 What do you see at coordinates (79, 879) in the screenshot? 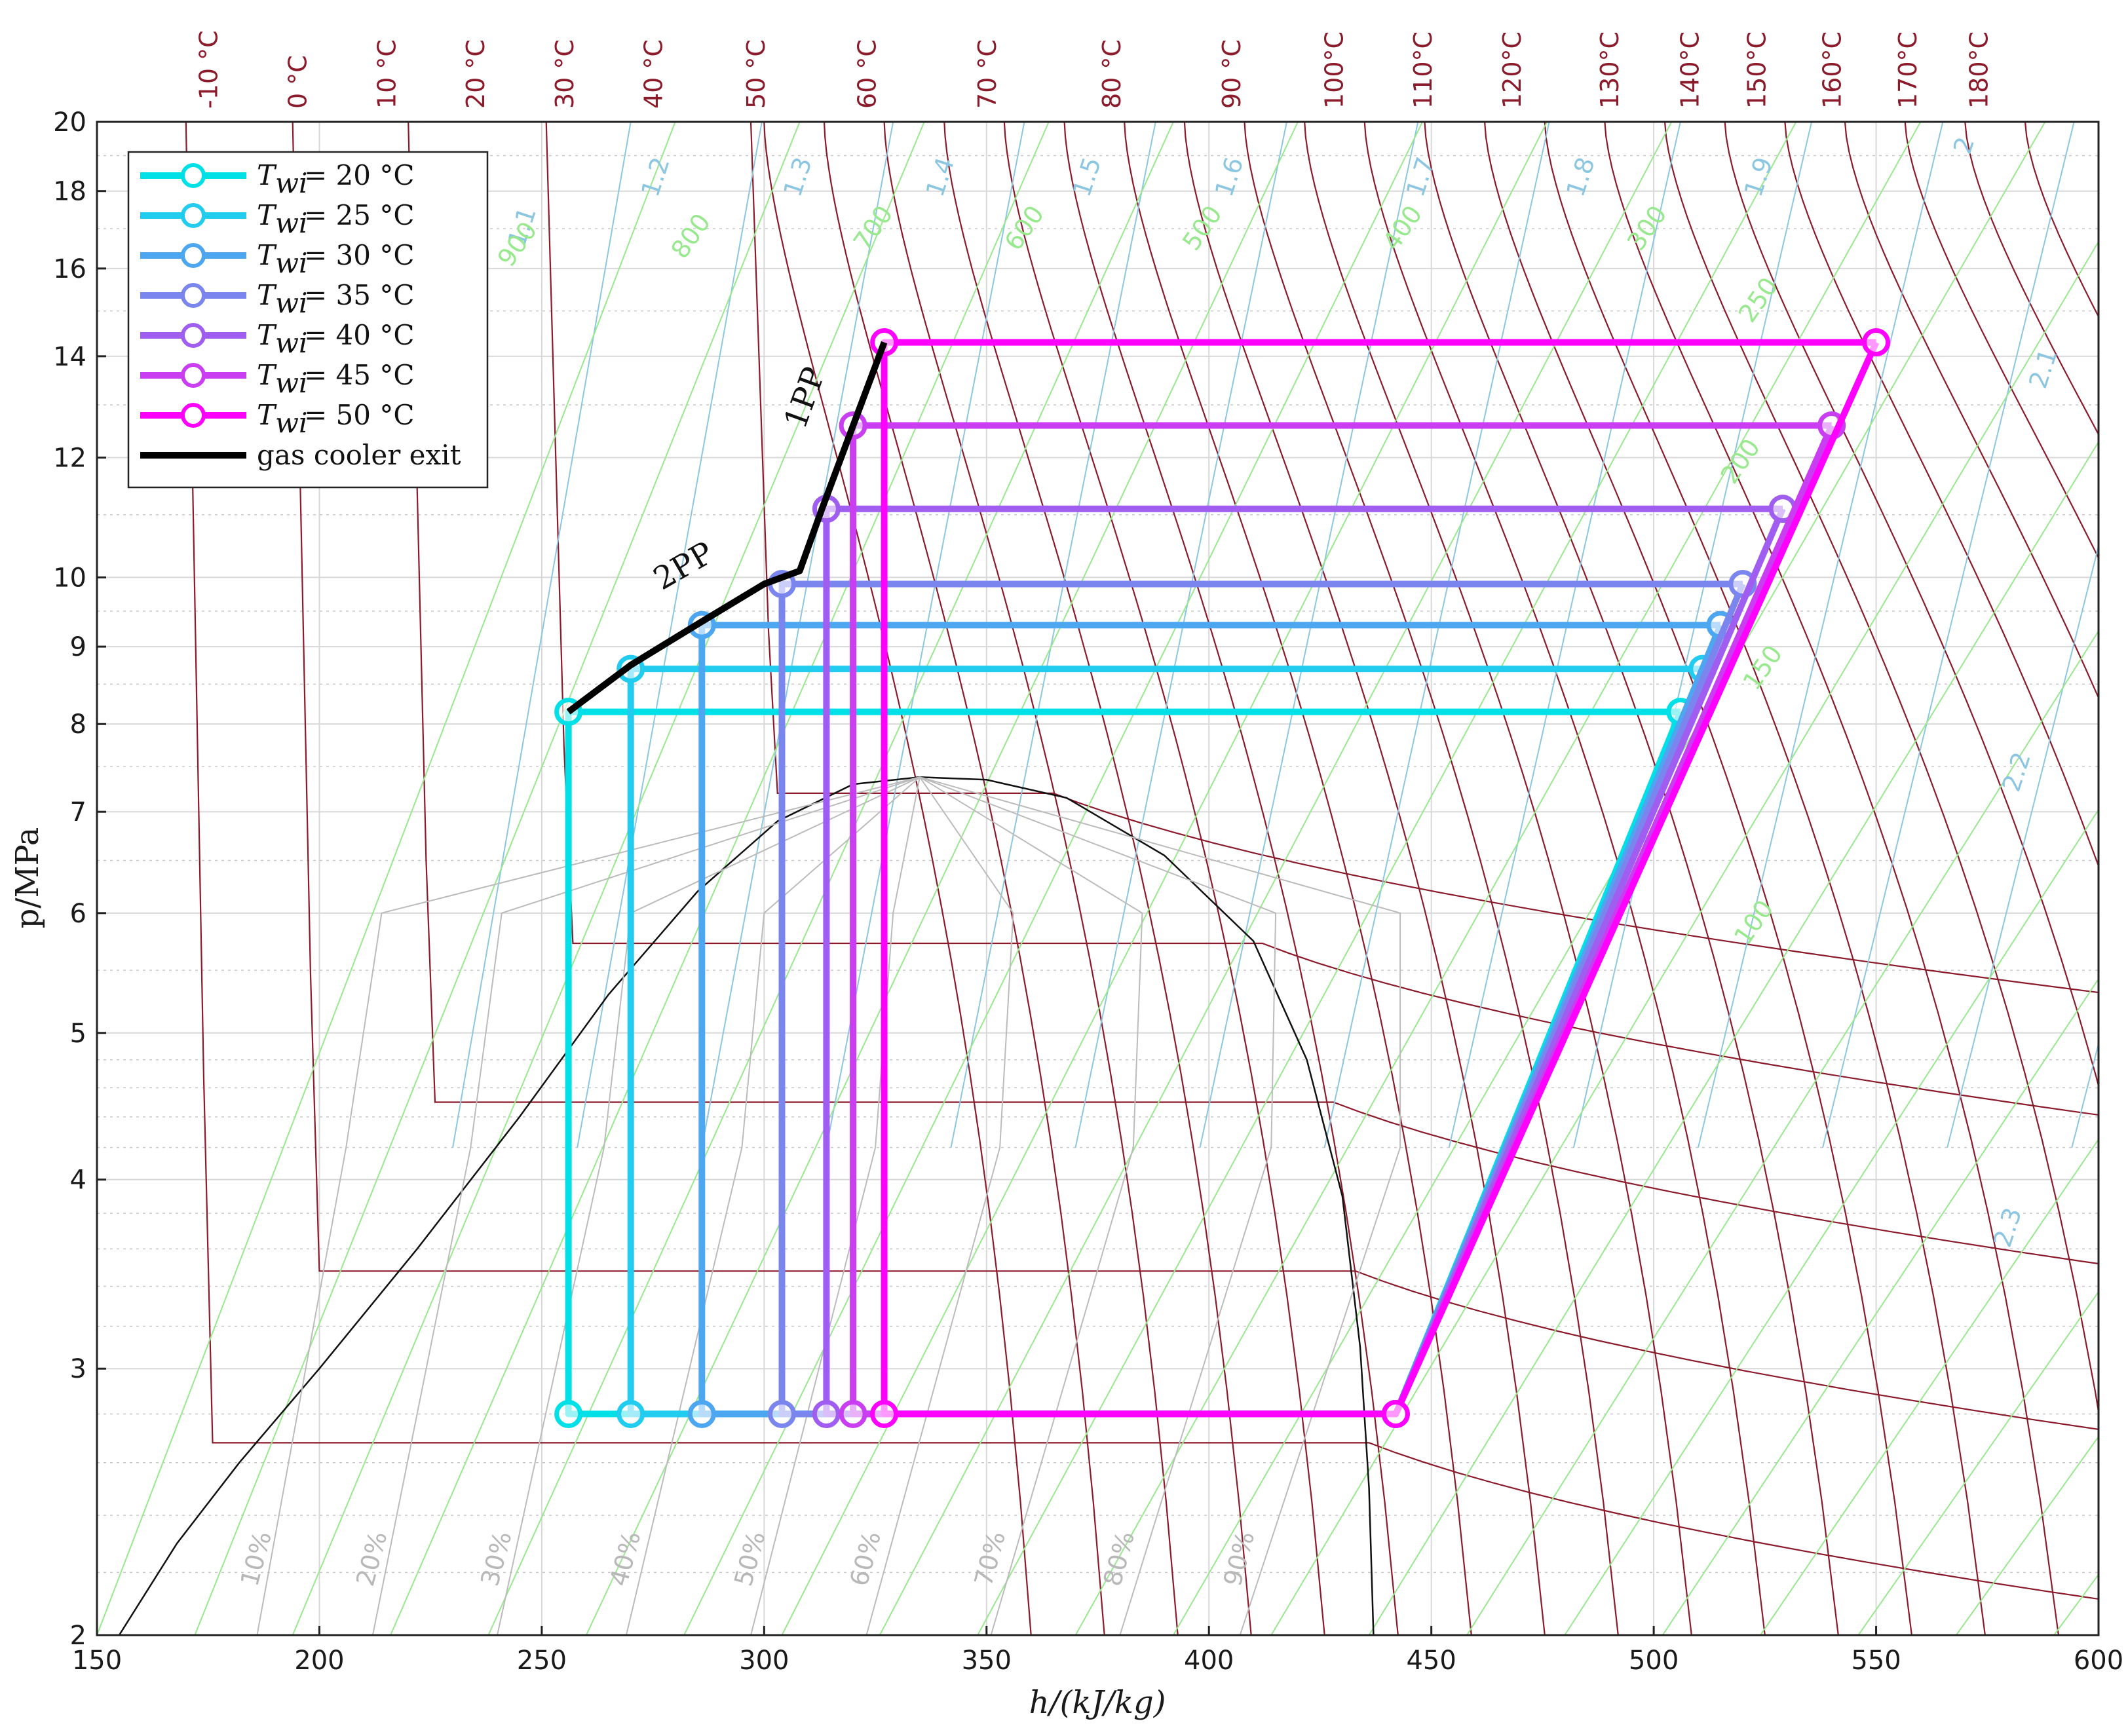
I see `y-axis-ticks: 2 3 4 5 6 7 8 9 10 12 14 16 18 20` at bounding box center [79, 879].